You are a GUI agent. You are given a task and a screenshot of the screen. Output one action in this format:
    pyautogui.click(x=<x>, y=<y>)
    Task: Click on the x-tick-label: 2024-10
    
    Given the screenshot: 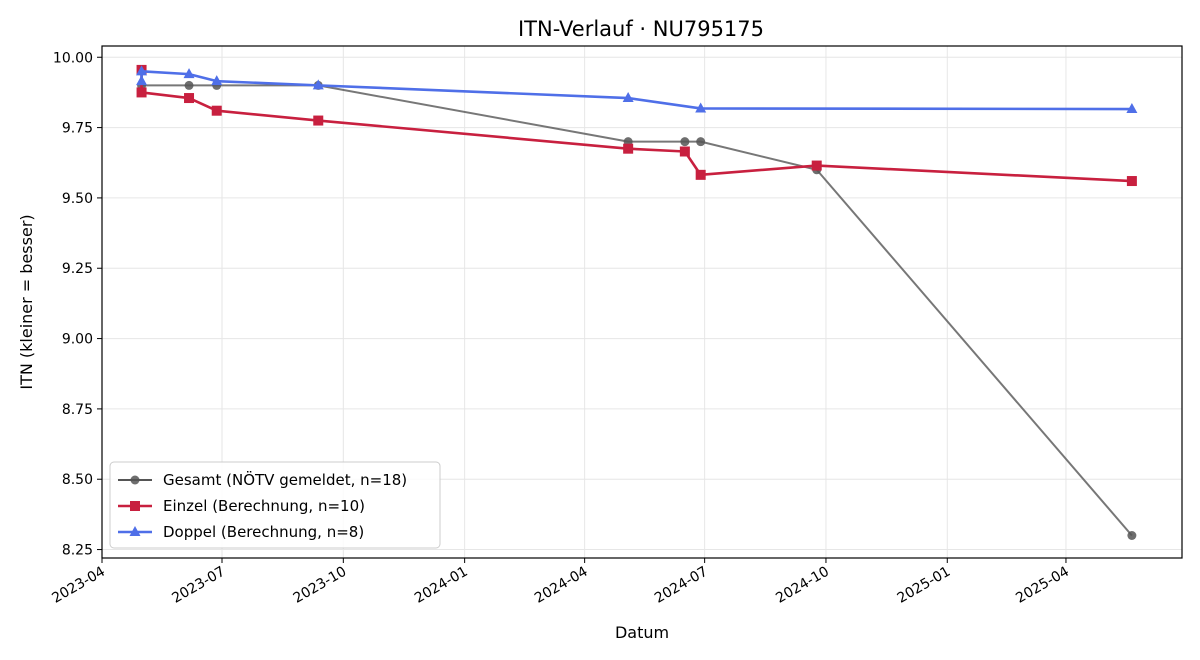 What is the action you would take?
    pyautogui.click(x=802, y=585)
    